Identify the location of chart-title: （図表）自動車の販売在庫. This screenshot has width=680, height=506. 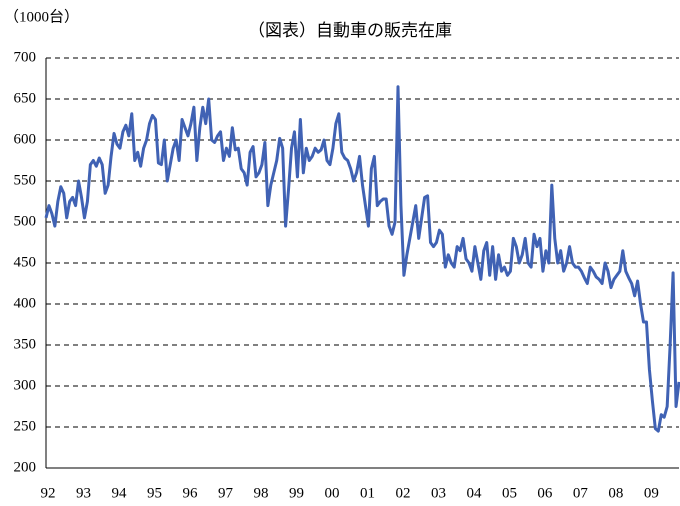
(350, 30).